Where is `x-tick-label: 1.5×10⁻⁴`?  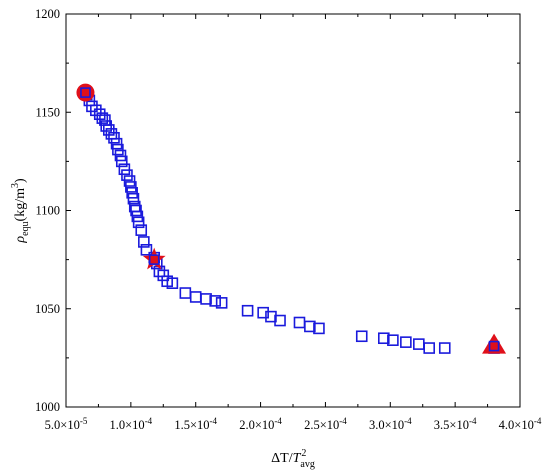
x-tick-label: 1.5×10⁻⁴ is located at coordinates (195, 424).